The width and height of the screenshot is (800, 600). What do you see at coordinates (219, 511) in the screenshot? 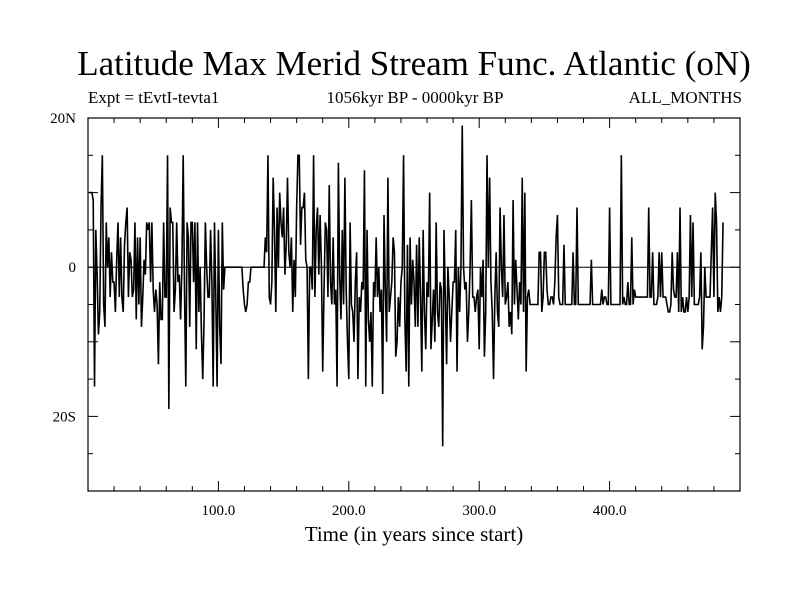
I see `x-tick-label: 100.0` at bounding box center [219, 511].